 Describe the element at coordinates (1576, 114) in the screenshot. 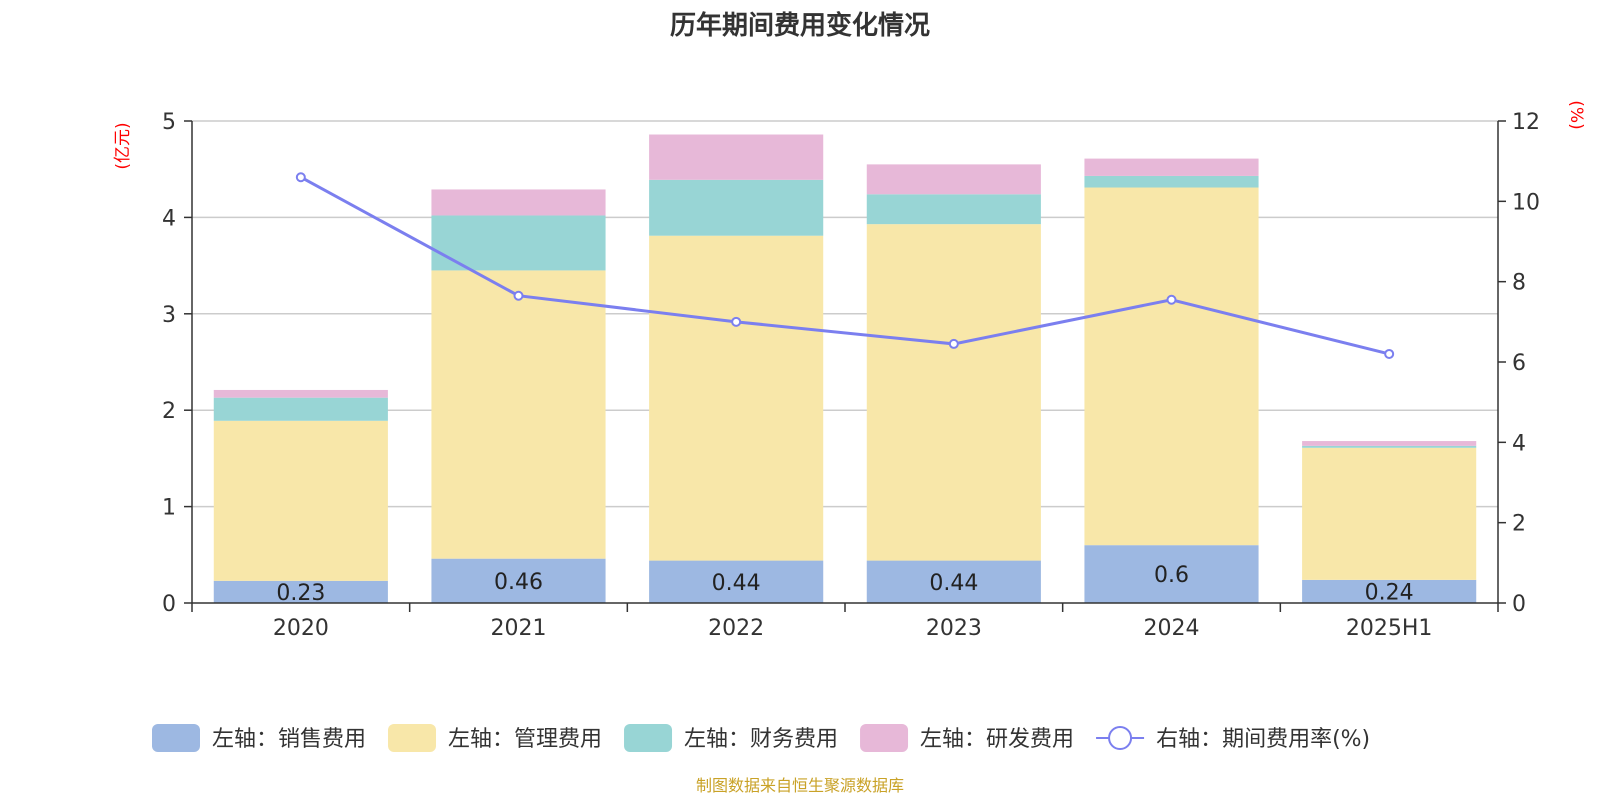

I see `right-axis-unit: (%)` at that location.